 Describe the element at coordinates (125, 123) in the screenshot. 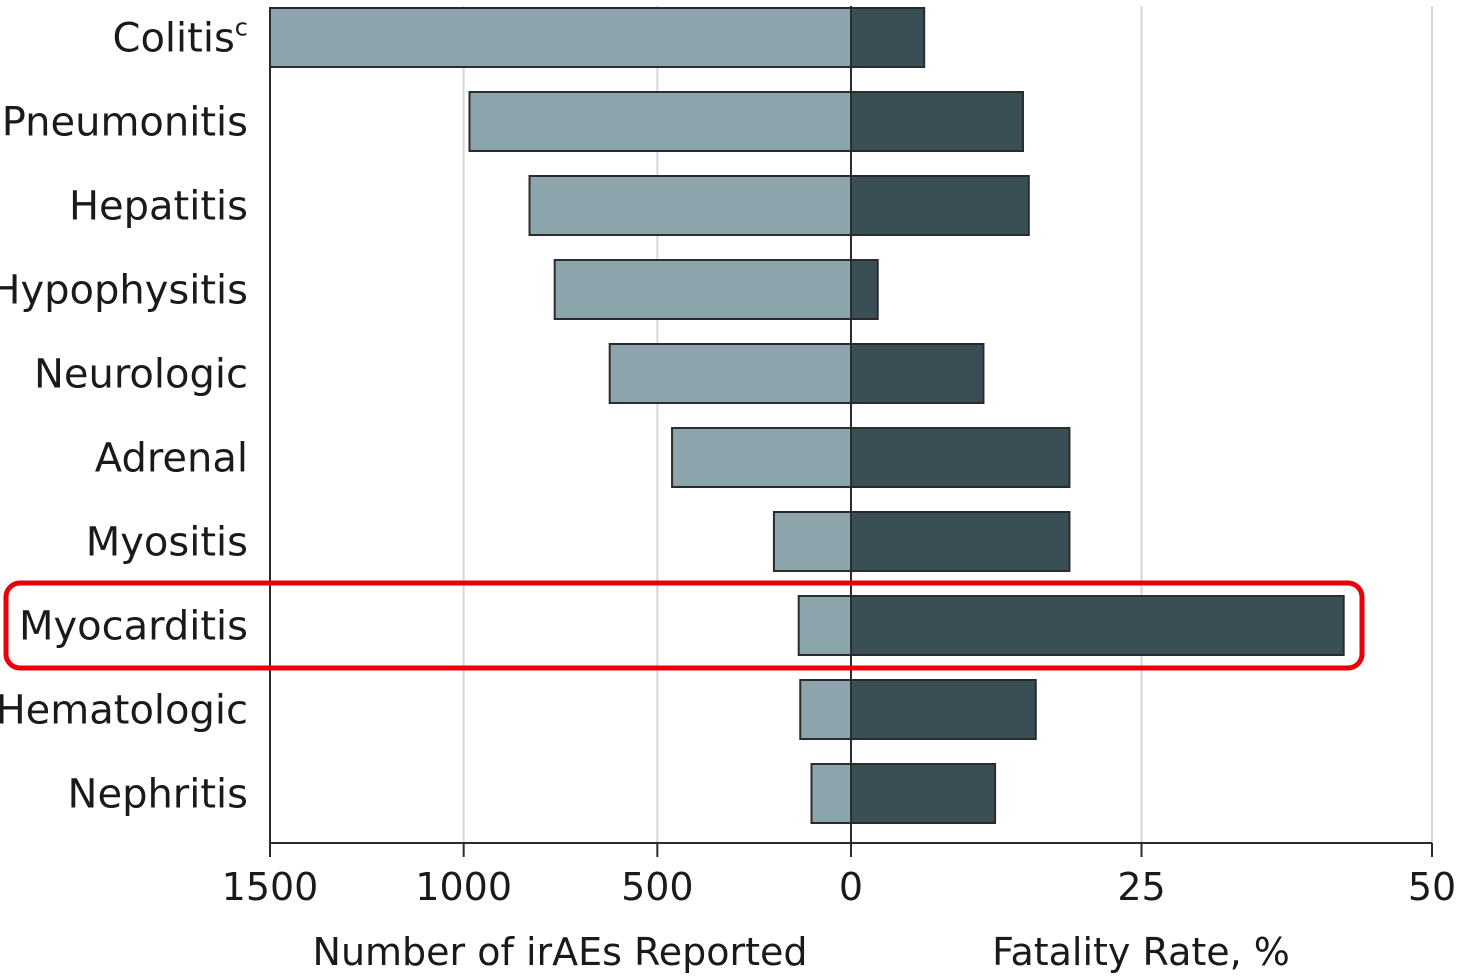

I see `category-label: Pneumonitis` at that location.